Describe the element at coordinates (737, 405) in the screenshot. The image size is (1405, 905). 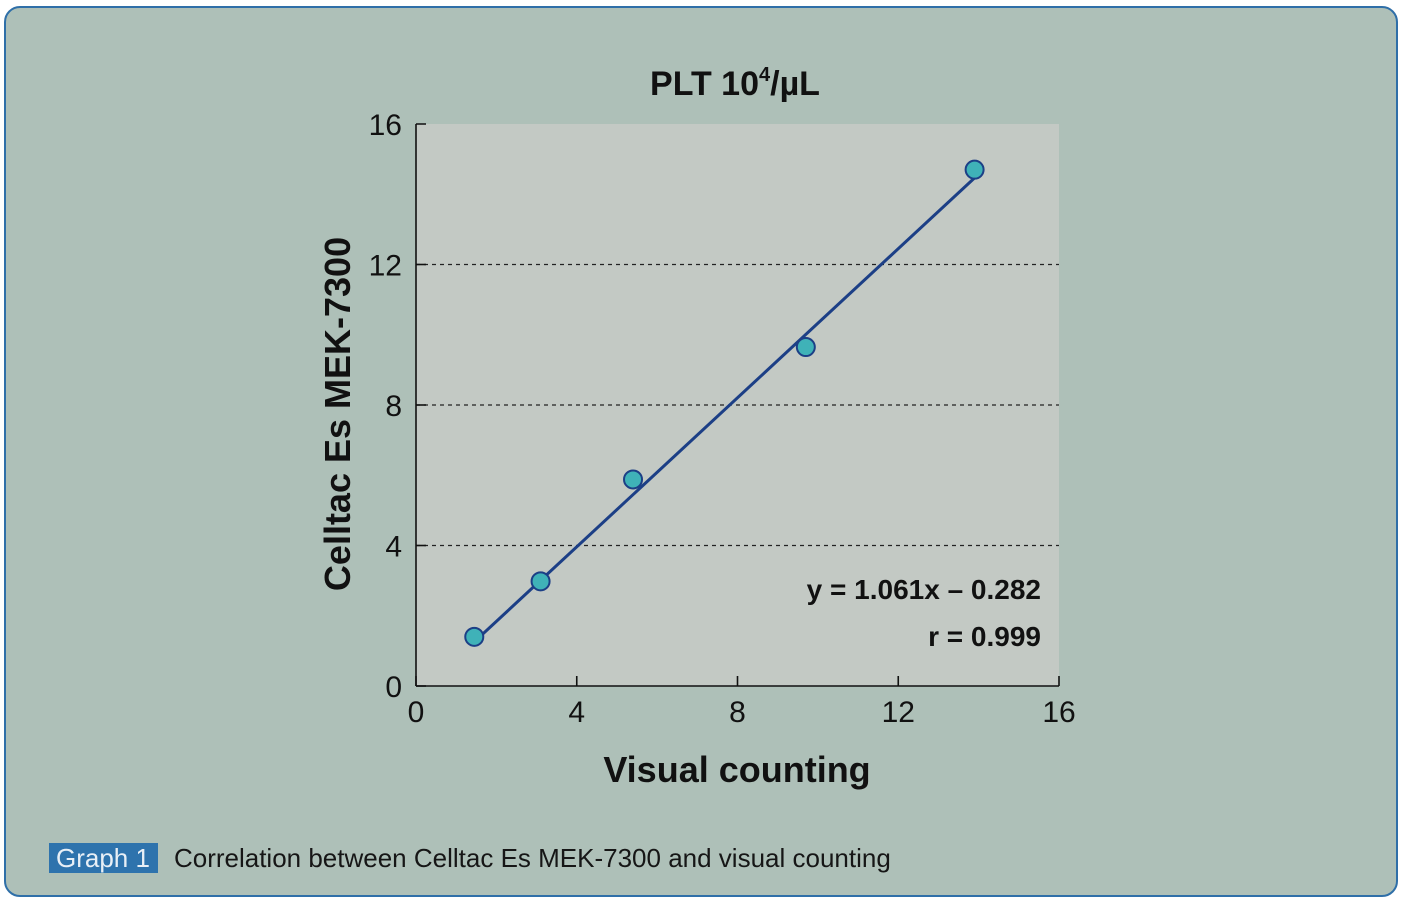
I see `gridlines` at that location.